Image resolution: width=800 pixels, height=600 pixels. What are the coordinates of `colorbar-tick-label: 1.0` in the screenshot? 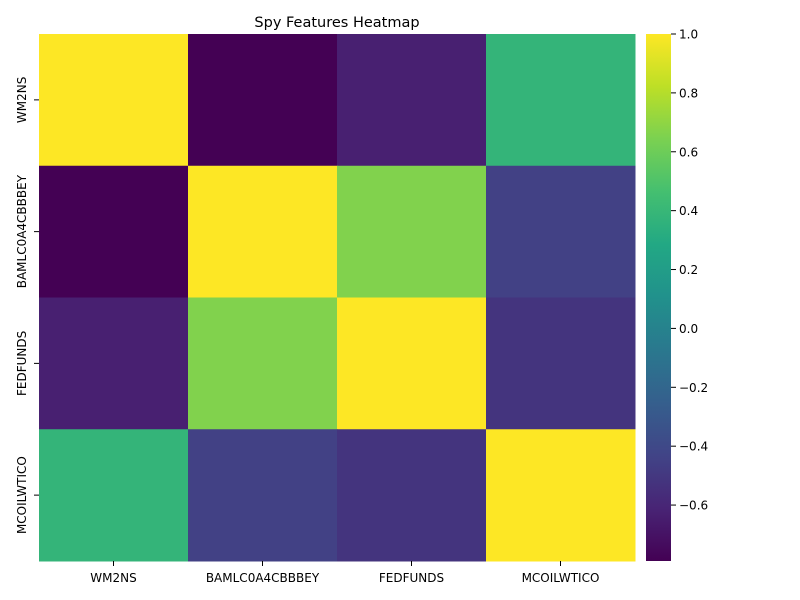 It's located at (688, 35).